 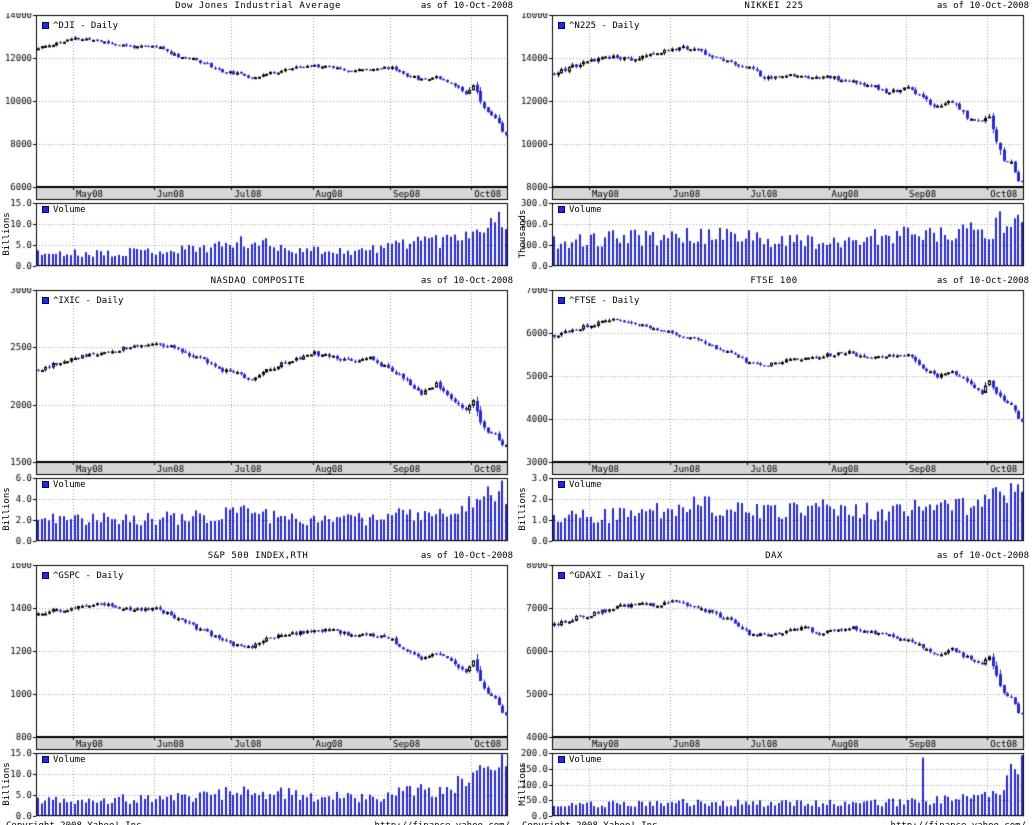 I want to click on chart-title: NIKKEI 225, so click(x=774, y=6).